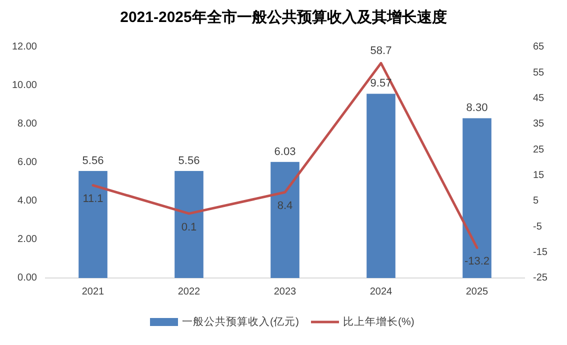  What do you see at coordinates (285, 292) in the screenshot?
I see `x-tick-label: 2023` at bounding box center [285, 292].